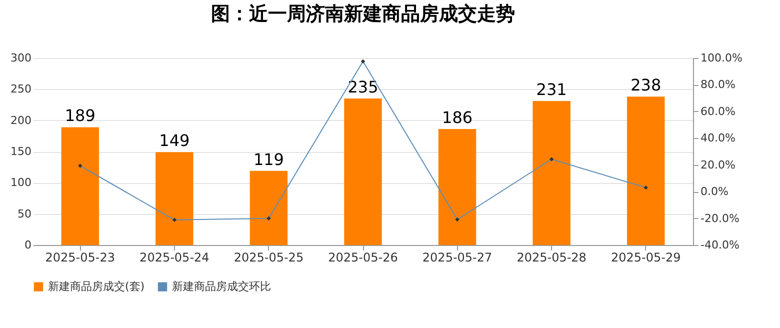  What do you see at coordinates (269, 257) in the screenshot?
I see `x-tick-label: 2025-05-25` at bounding box center [269, 257].